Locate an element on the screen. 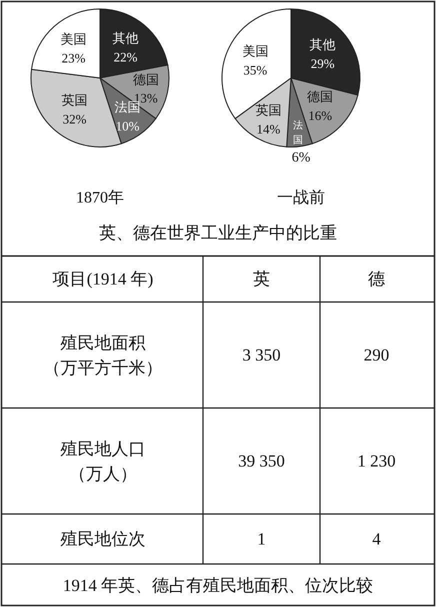  text: 英、德在世界工业生产中的比重 is located at coordinates (218, 233).